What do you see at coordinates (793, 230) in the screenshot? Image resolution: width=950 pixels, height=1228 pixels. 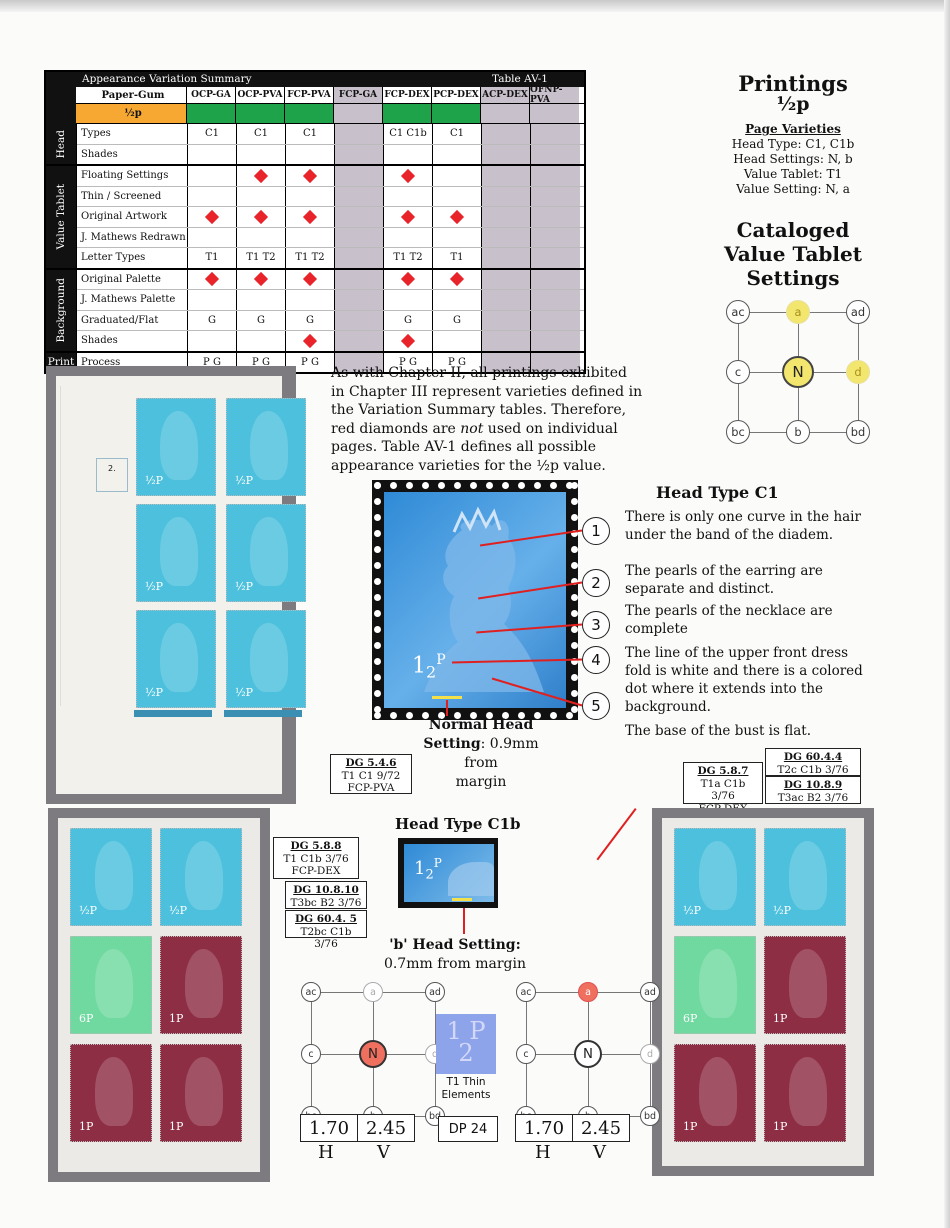 I see `cataloged-line: Cataloged` at bounding box center [793, 230].